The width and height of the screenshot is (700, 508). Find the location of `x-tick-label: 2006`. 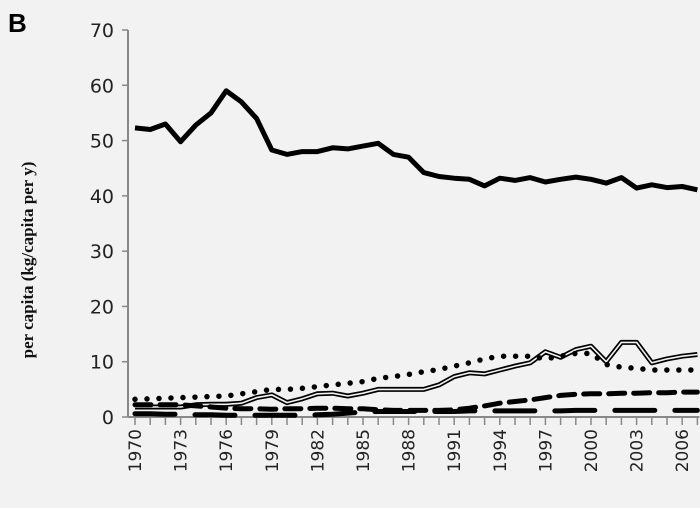

x-tick-label: 2006 is located at coordinates (683, 450).